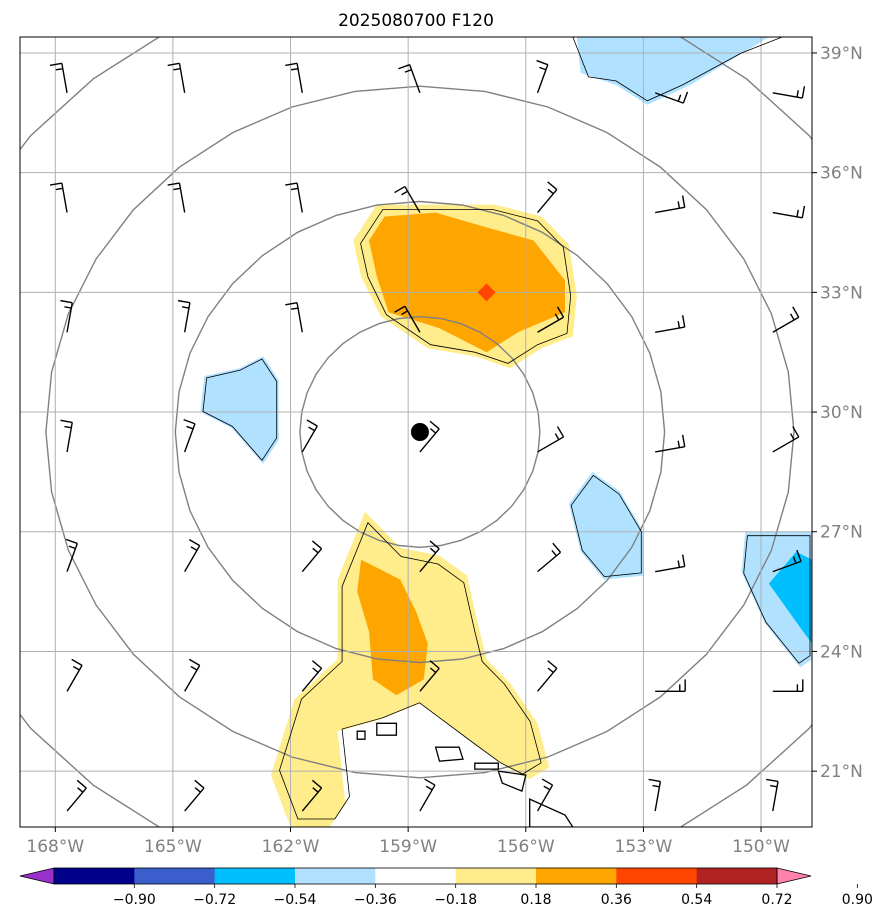  Describe the element at coordinates (375, 900) in the screenshot. I see `colorbar-label: −0.36` at that location.